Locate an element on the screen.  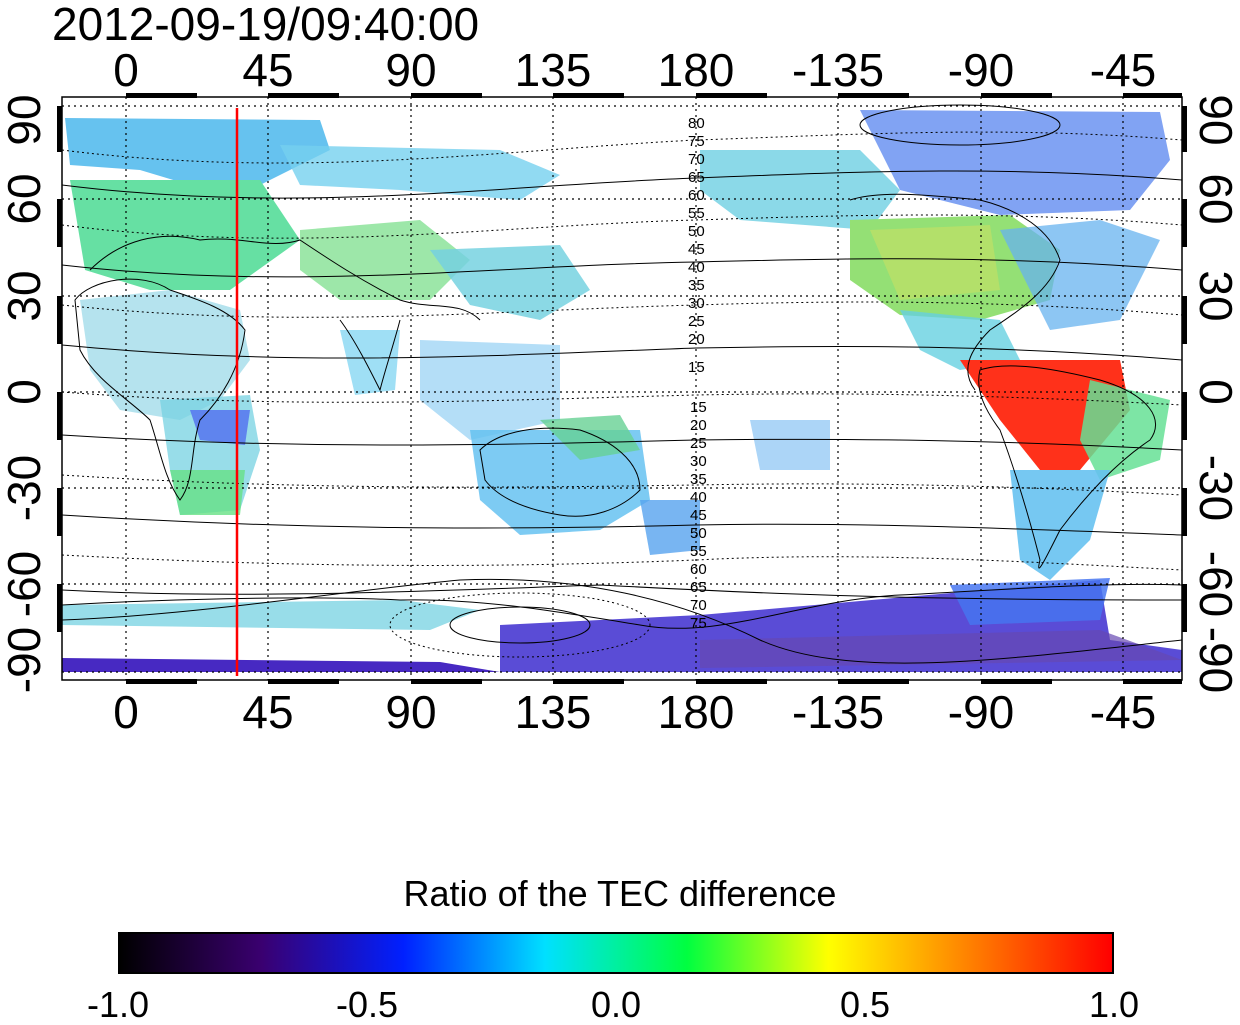
colorbar-tick-label: -1.0 is located at coordinates (118, 1004).